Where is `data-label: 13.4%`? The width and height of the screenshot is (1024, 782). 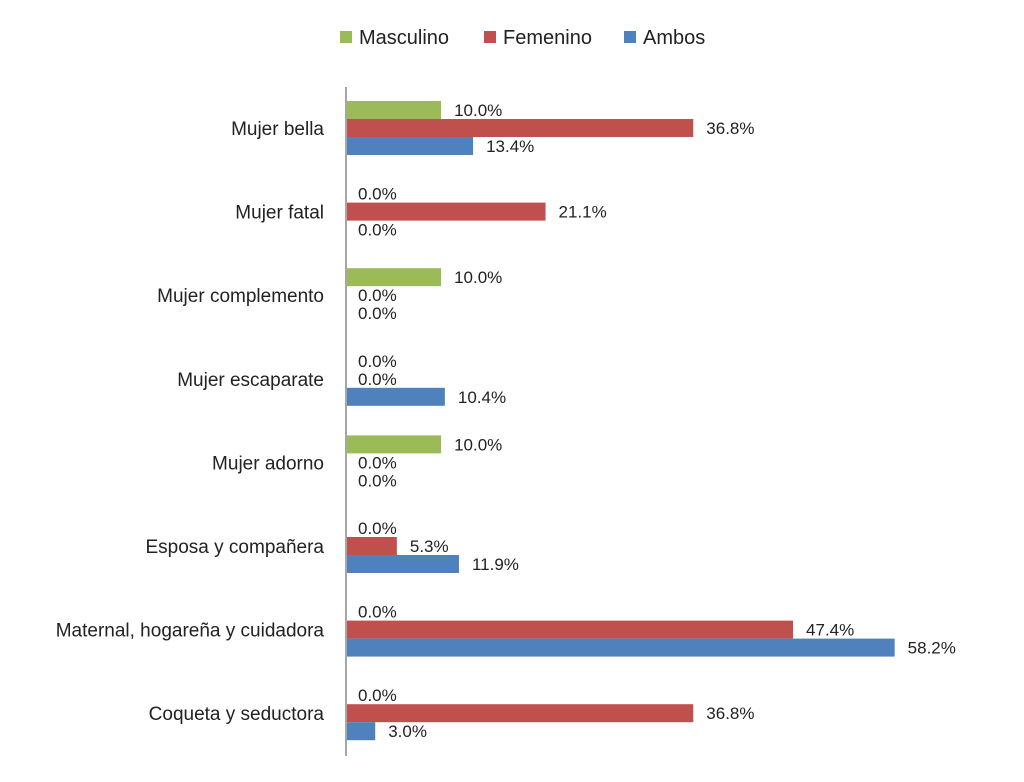
data-label: 13.4% is located at coordinates (510, 146).